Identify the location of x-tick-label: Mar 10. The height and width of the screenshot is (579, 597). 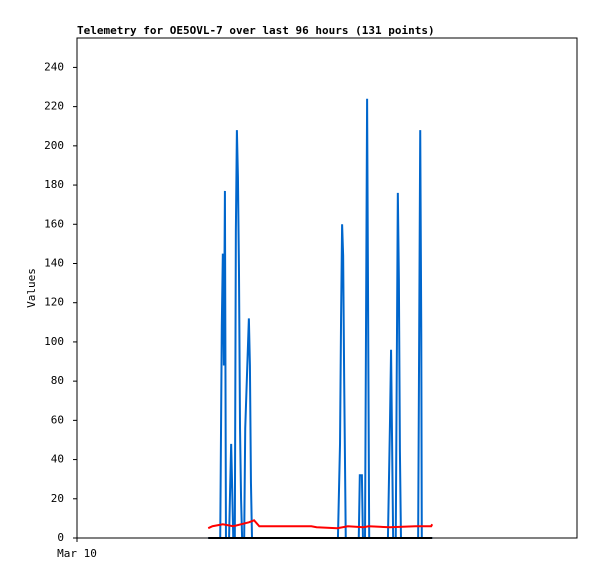
(77, 553).